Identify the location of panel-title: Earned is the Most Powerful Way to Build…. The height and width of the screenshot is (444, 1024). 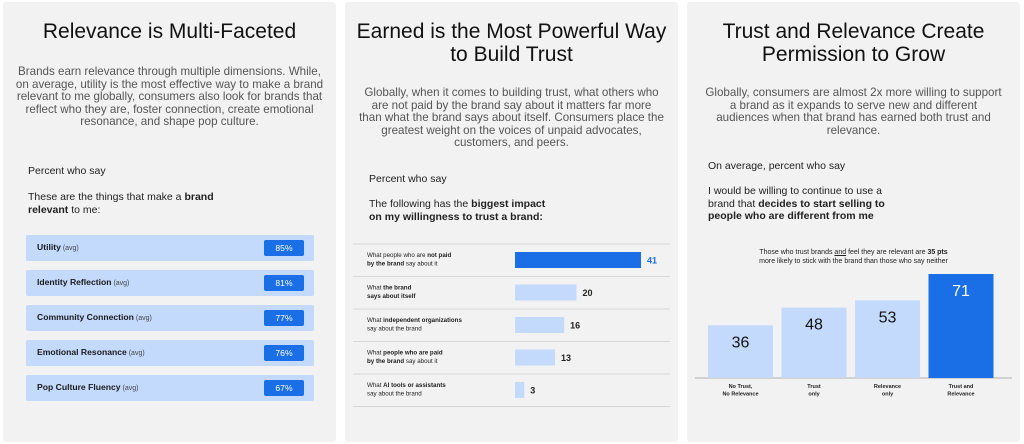
(511, 43).